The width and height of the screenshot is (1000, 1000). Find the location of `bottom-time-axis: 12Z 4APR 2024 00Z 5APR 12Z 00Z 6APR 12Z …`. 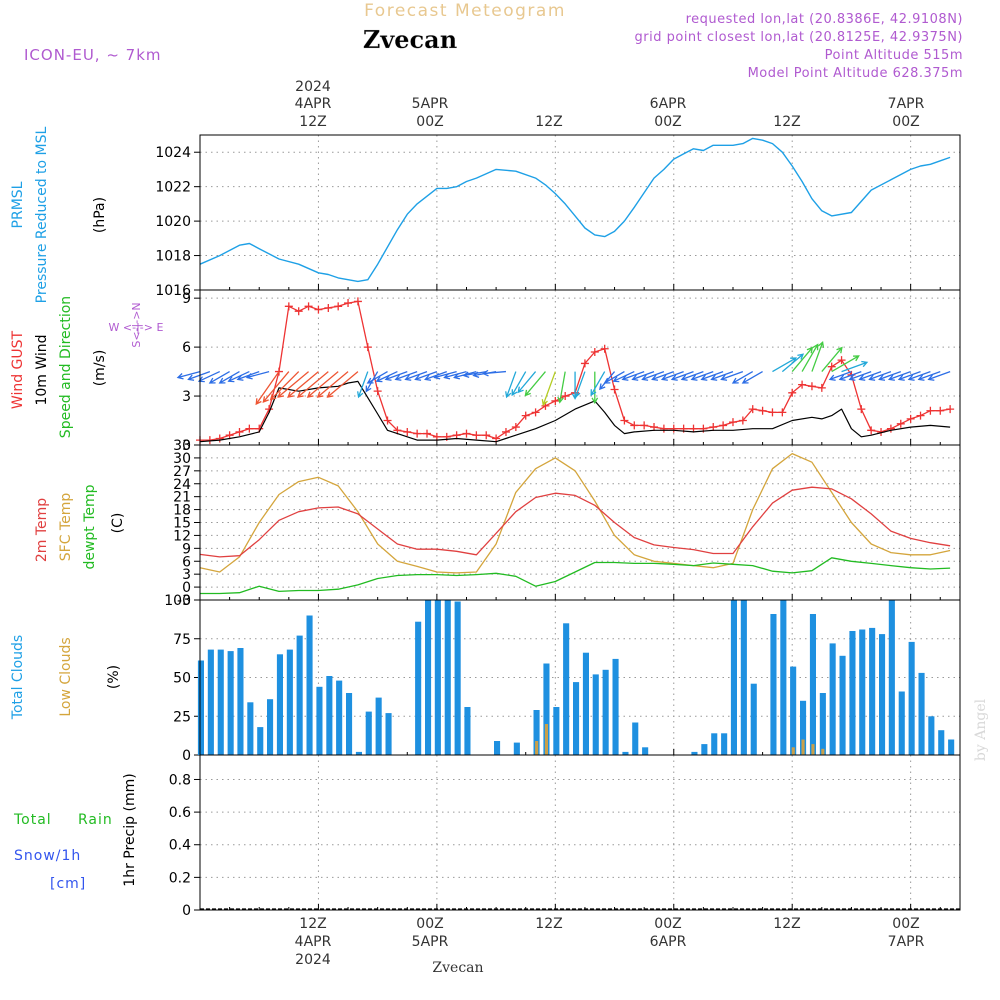

bottom-time-axis: 12Z 4APR 2024 00Z 5APR 12Z 00Z 6APR 12Z … is located at coordinates (610, 942).